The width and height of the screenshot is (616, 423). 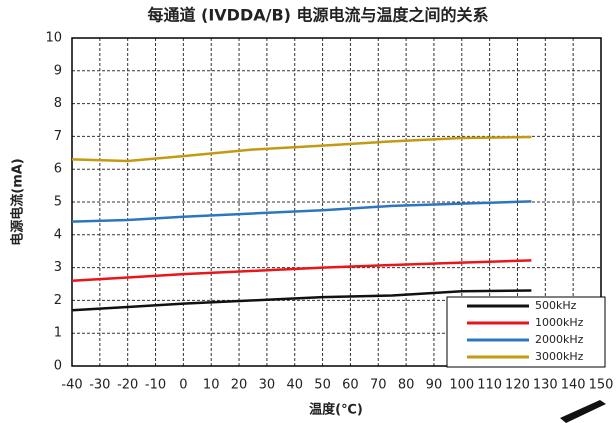 I want to click on y-tick-label: 1, so click(x=58, y=333).